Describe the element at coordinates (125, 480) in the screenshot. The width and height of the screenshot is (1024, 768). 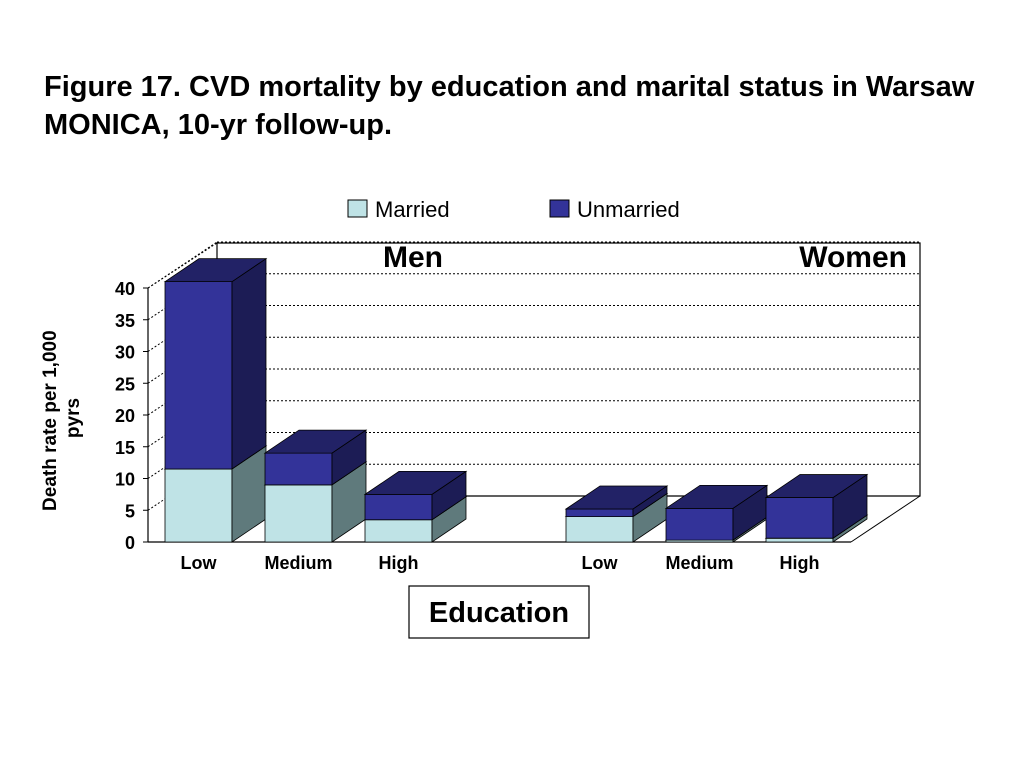
I see `y-tick-label: 10` at that location.